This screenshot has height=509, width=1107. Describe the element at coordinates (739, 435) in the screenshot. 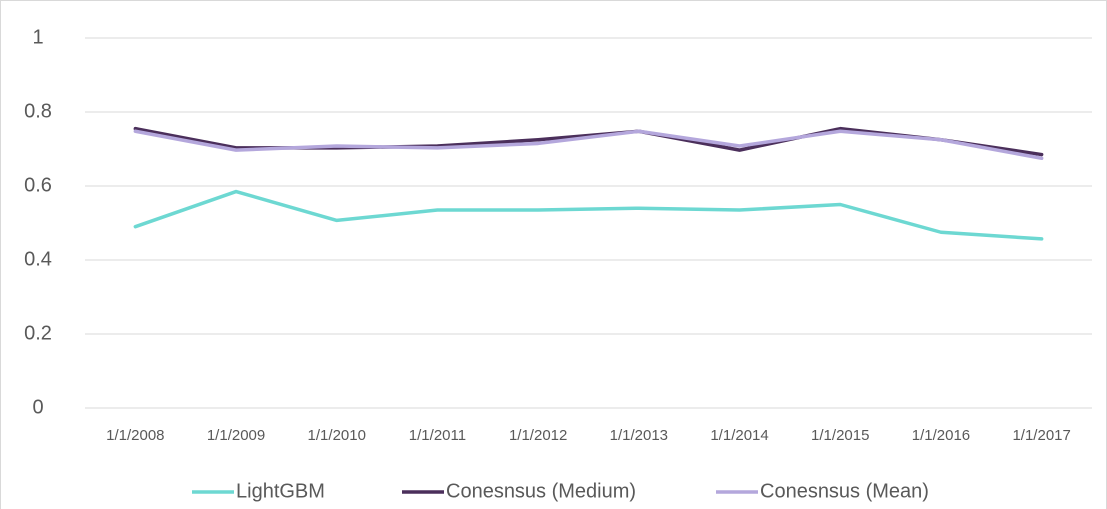

I see `x-tick-label: 1/1/2014` at that location.